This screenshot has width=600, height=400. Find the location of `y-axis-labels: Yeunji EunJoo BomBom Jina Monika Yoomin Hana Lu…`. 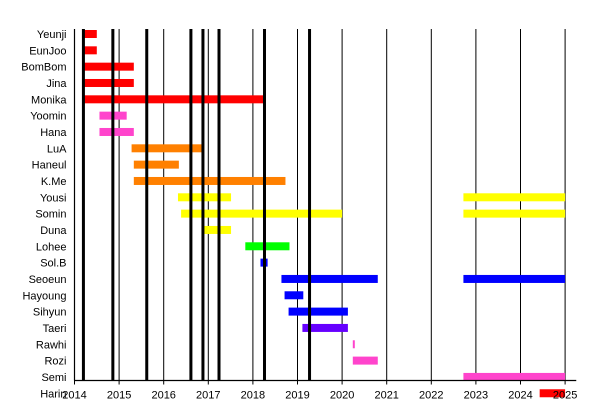

y-axis-labels: Yeunji EunJoo BomBom Jina Monika Yoomin Hana Lu… is located at coordinates (44, 214).